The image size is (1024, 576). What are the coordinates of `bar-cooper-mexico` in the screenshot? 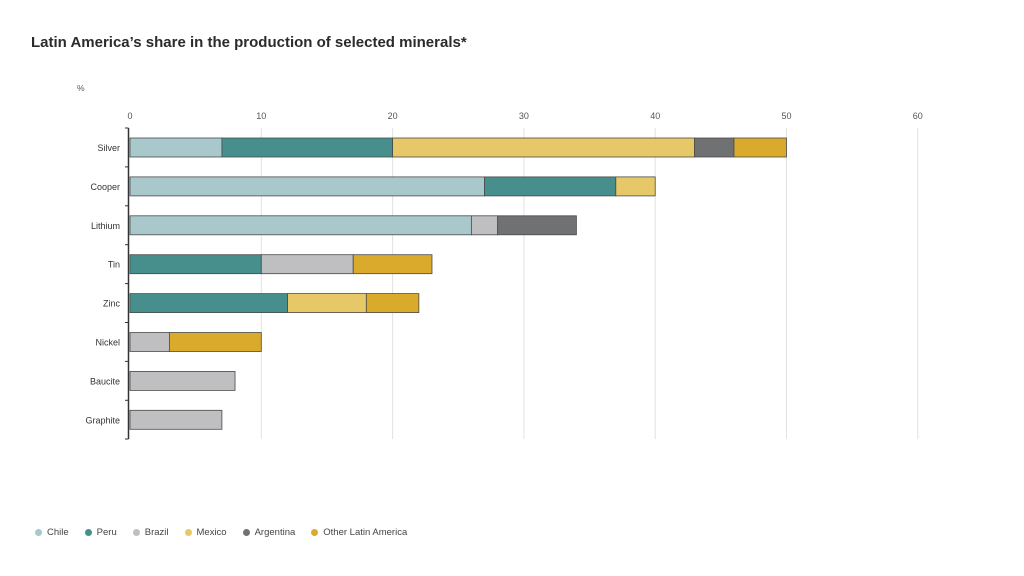 It's located at (635, 186).